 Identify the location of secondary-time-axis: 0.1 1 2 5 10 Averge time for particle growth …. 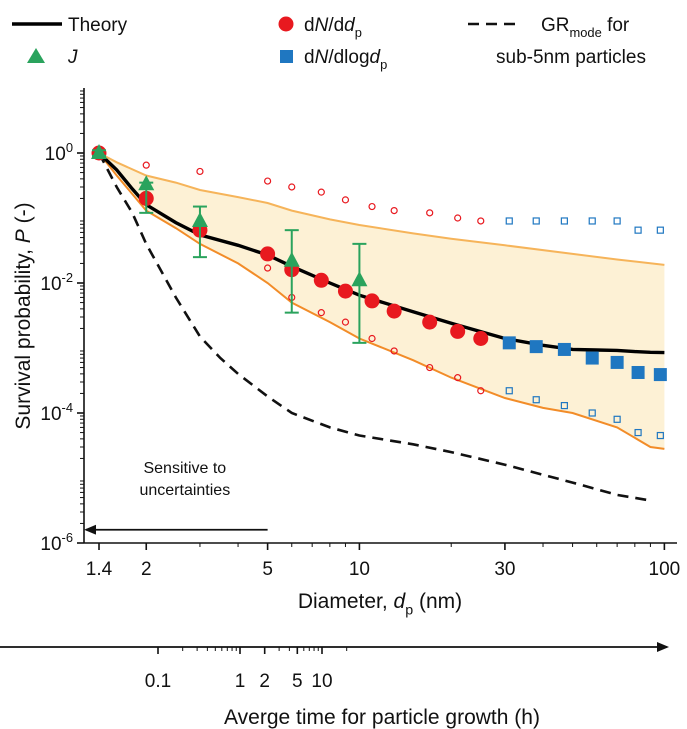
(334, 685).